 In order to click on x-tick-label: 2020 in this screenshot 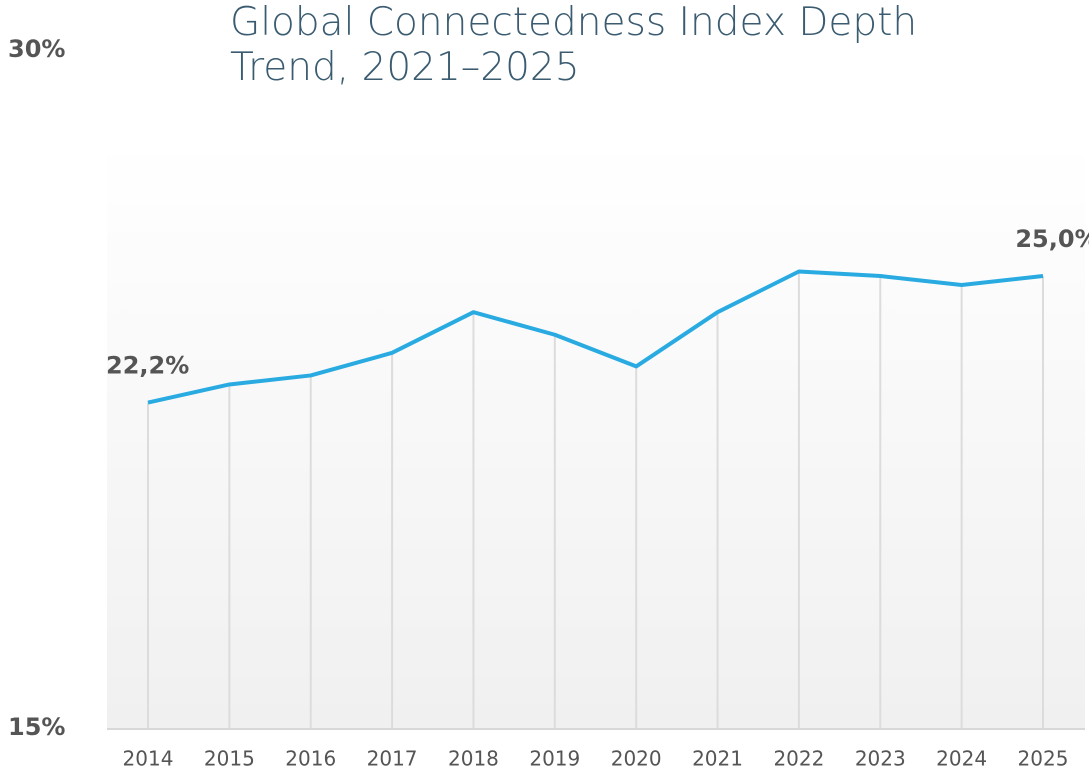, I will do `click(636, 759)`.